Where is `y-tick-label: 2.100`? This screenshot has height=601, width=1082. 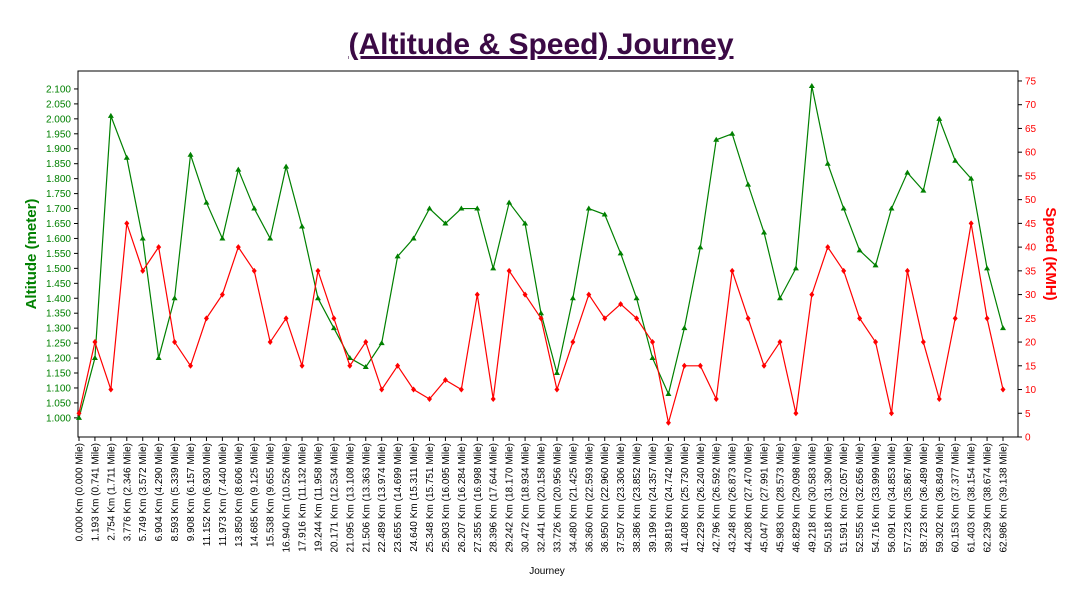
y-tick-label: 2.100 is located at coordinates (58, 89).